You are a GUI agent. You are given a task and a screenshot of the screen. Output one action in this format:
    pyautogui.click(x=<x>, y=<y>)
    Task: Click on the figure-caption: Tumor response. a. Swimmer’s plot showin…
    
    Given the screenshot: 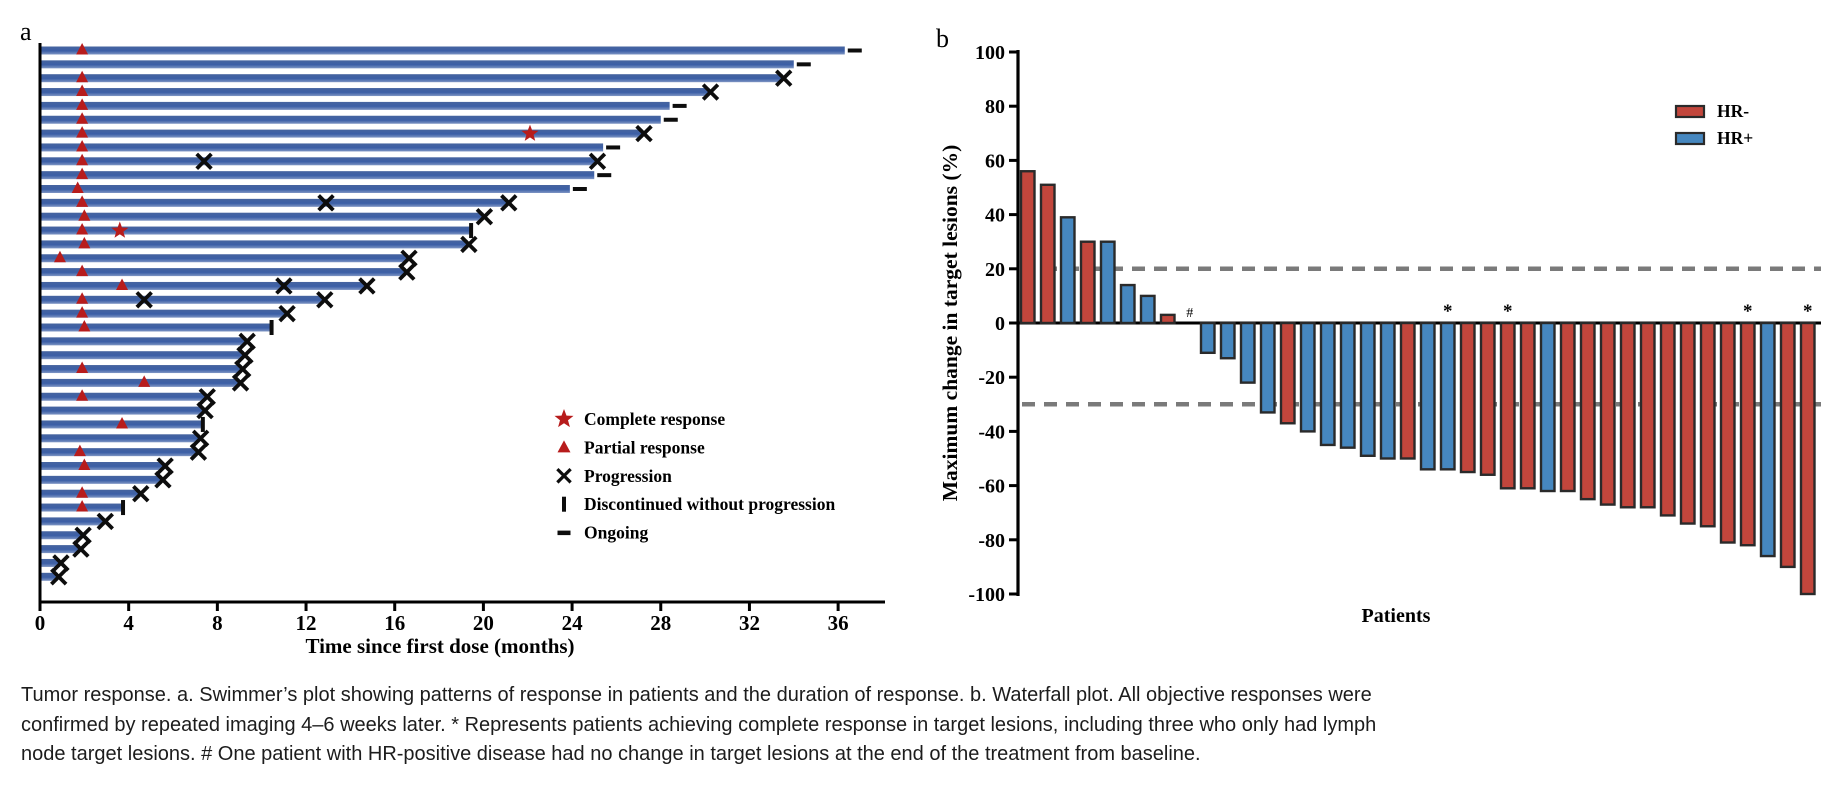 What is the action you would take?
    pyautogui.click(x=924, y=725)
    